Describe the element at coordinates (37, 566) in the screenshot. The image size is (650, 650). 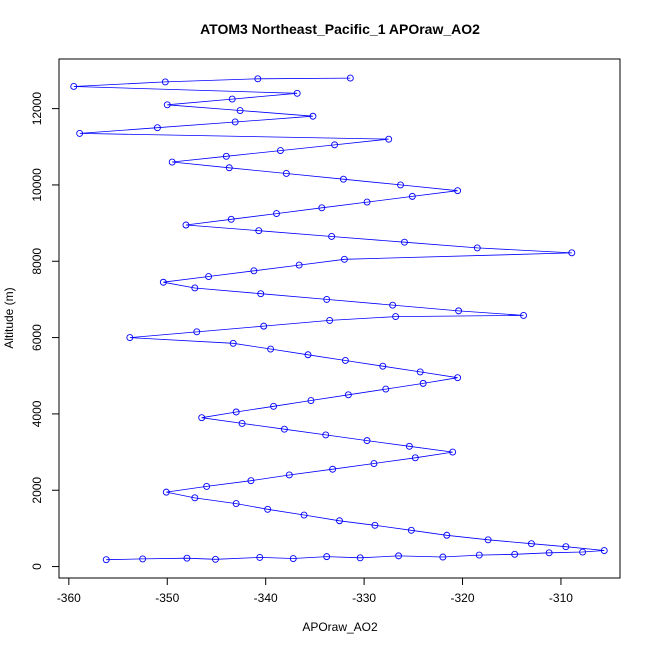
I see `y-tick-label: 0` at that location.